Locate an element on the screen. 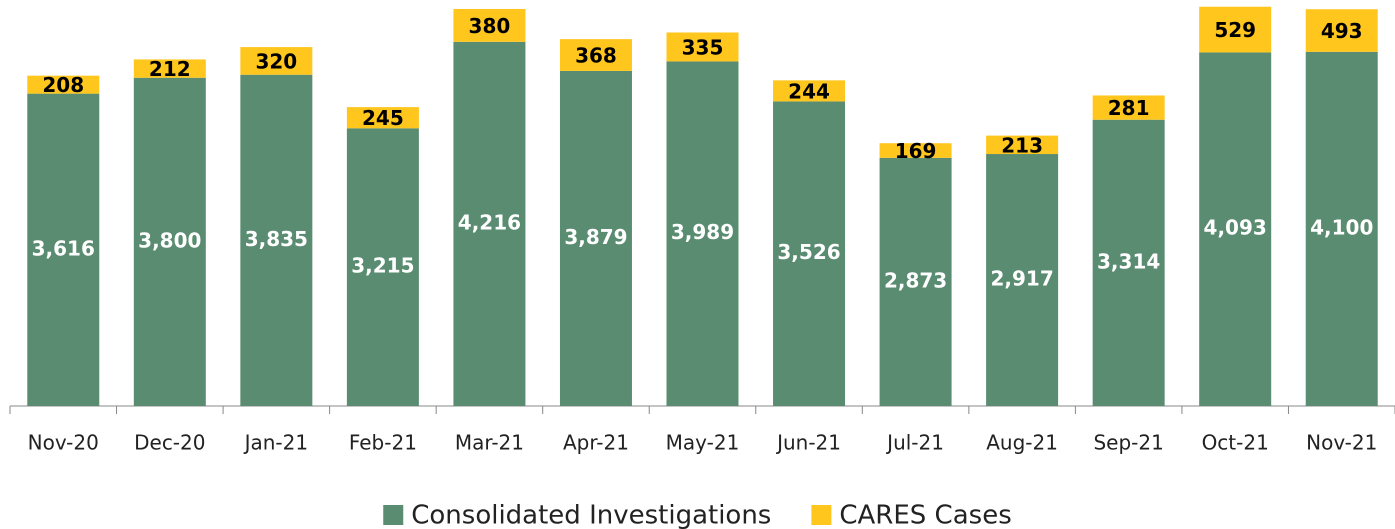  x-tick-label: Dec-20 is located at coordinates (169, 443).